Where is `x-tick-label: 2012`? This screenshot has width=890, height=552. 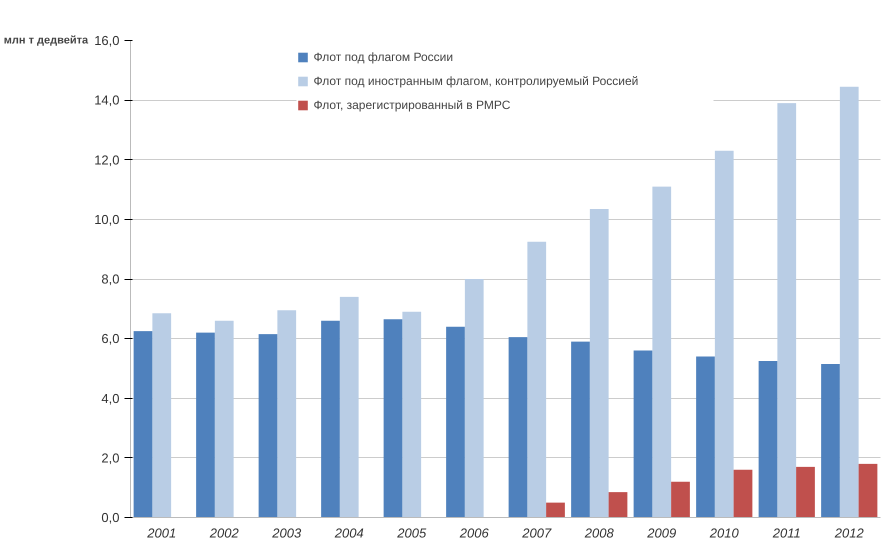 x-tick-label: 2012 is located at coordinates (849, 533).